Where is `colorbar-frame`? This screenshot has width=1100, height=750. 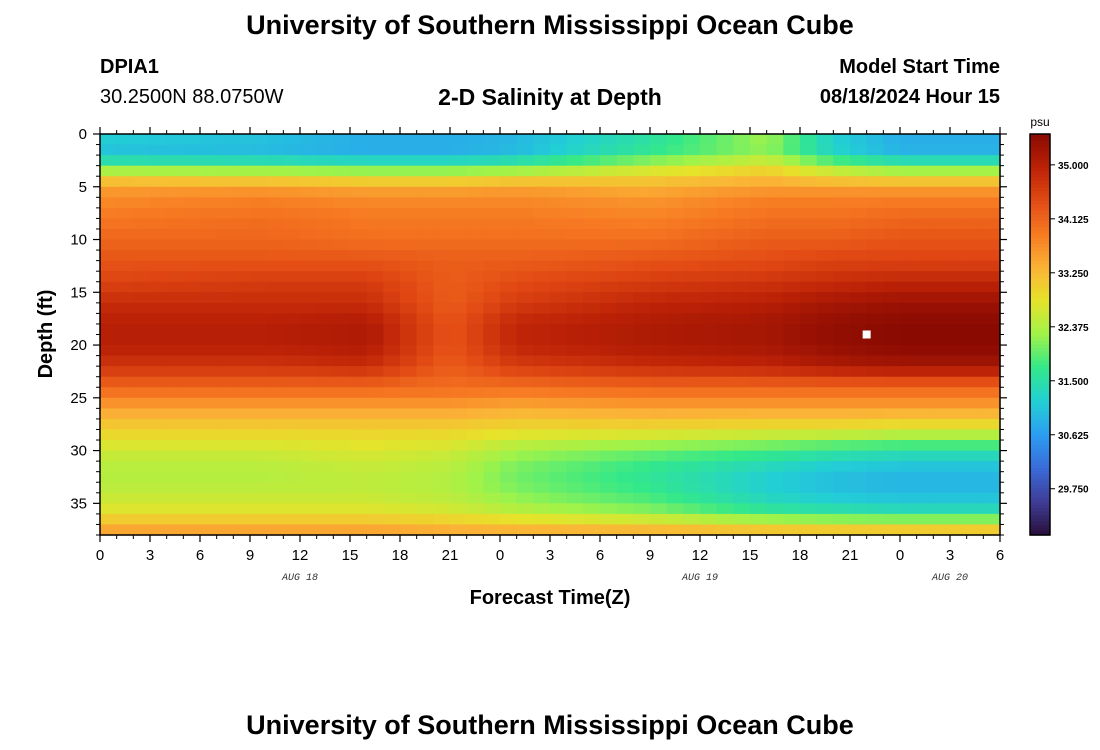
colorbar-frame is located at coordinates (1040, 334).